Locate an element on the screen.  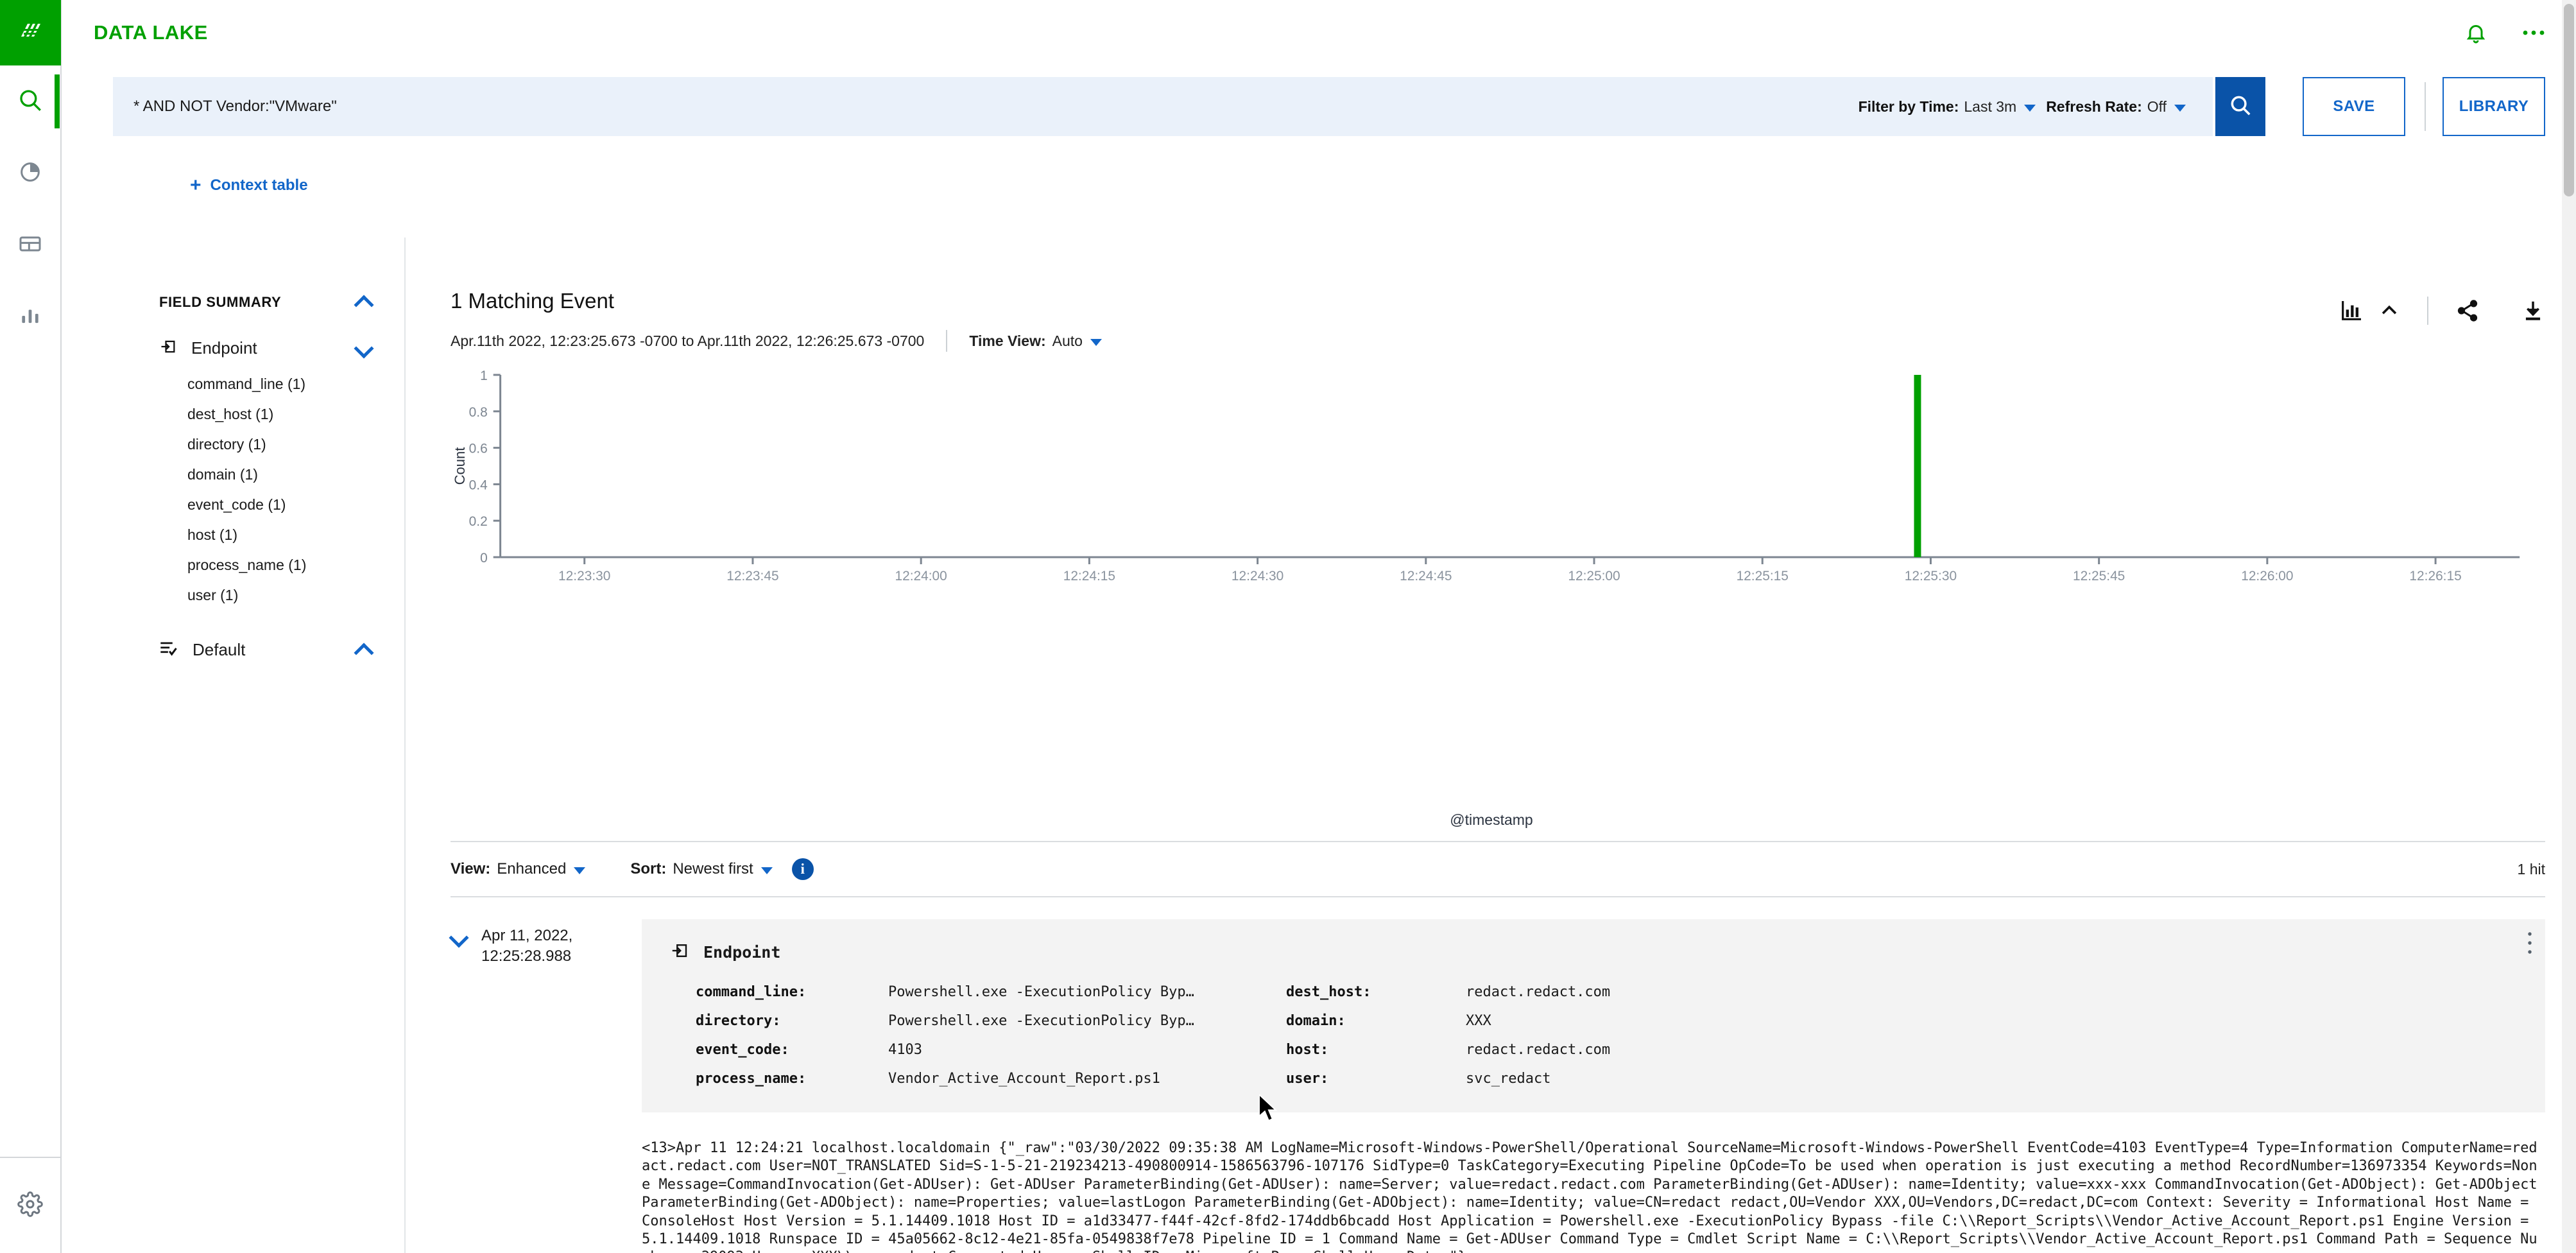
search-input: * AND NOT Vendor:"VMware" is located at coordinates (986, 106).